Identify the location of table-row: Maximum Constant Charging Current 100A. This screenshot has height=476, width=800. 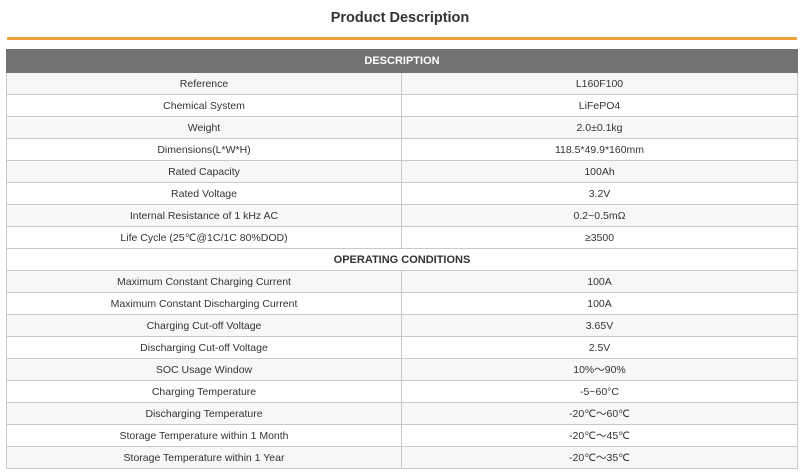
(402, 281).